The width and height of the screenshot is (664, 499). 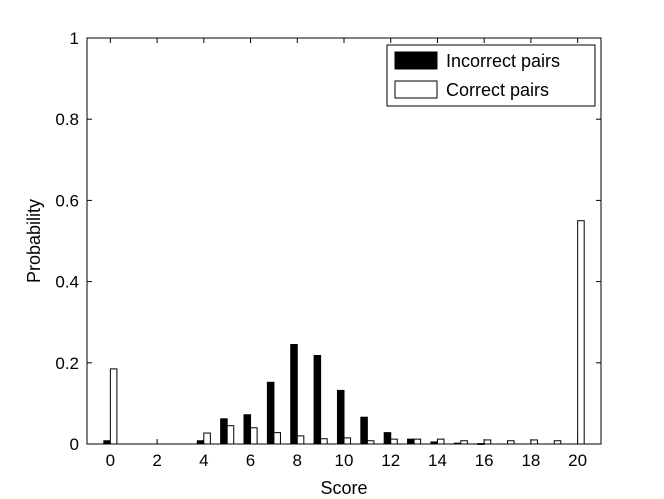 What do you see at coordinates (156, 460) in the screenshot?
I see `x-tick-label: 2` at bounding box center [156, 460].